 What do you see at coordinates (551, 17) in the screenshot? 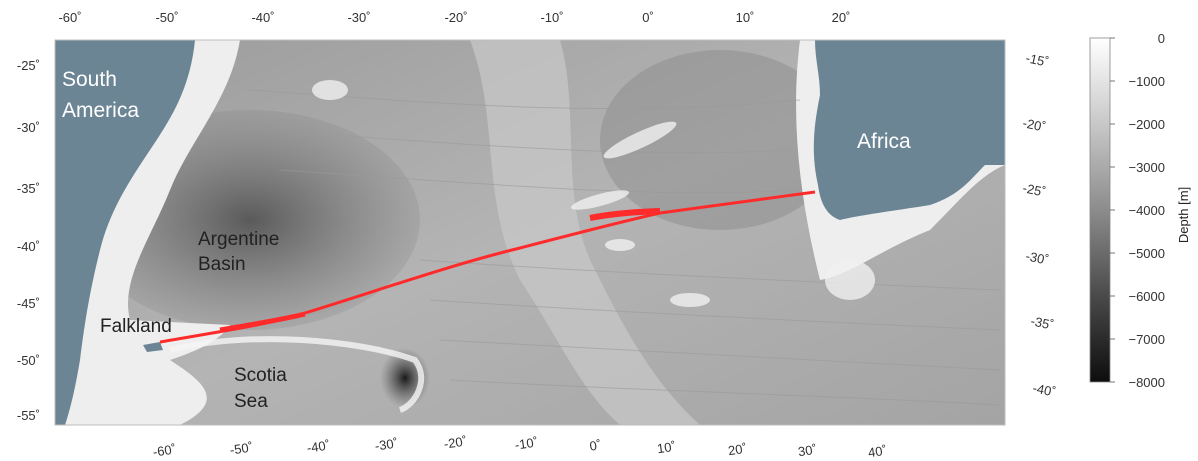
I see `top-lon-tick-label: -10˚` at bounding box center [551, 17].